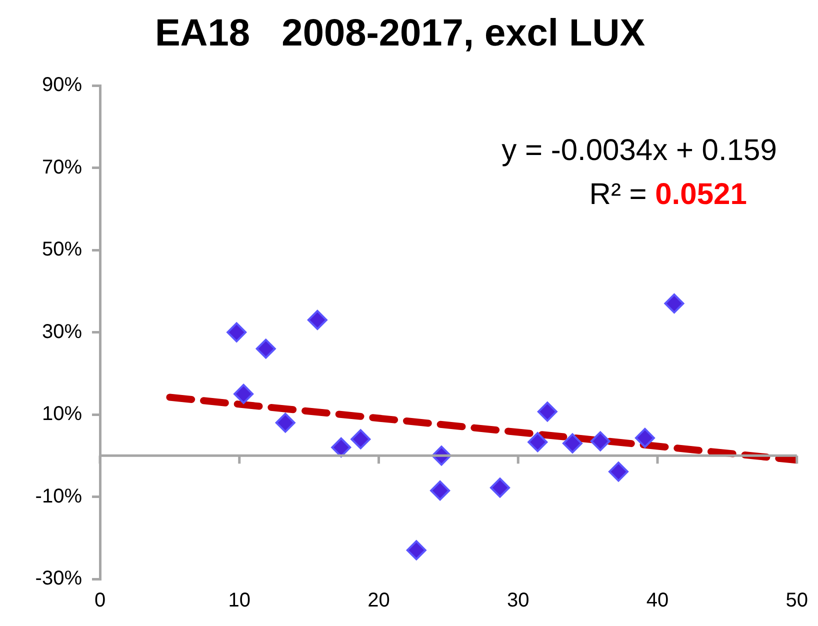 The image size is (818, 626). What do you see at coordinates (379, 601) in the screenshot?
I see `x-tick-label: 20` at bounding box center [379, 601].